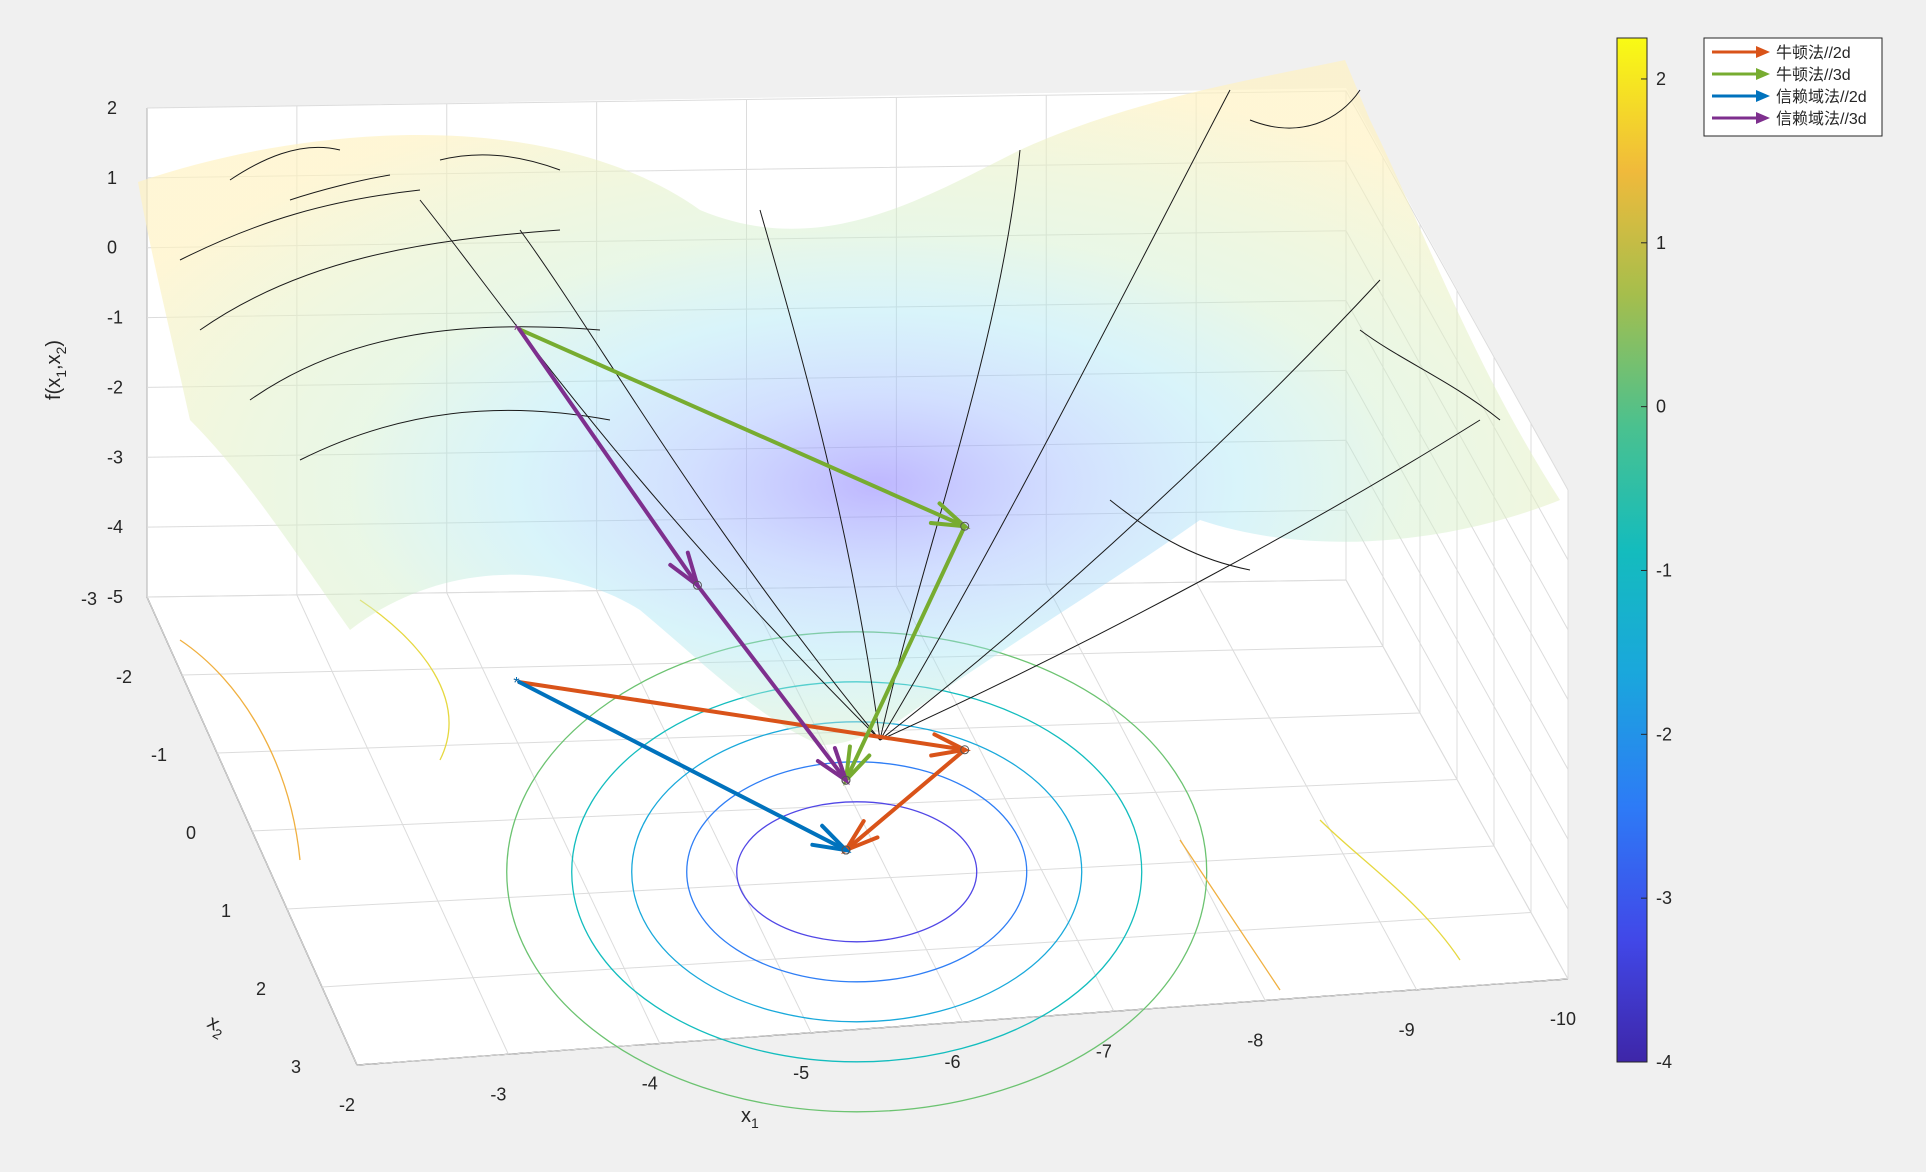 This screenshot has width=1926, height=1172. Describe the element at coordinates (1813, 53) in the screenshot. I see `legend-label: 牛顿法//2d` at that location.